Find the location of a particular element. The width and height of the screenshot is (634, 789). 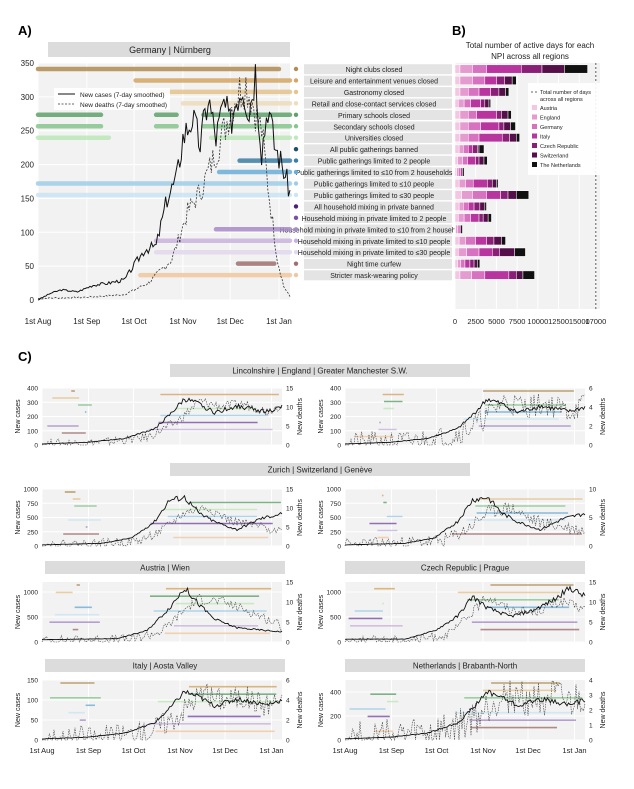

legend-deaths-label: New deaths (7-day smoothed) is located at coordinates (123, 105).